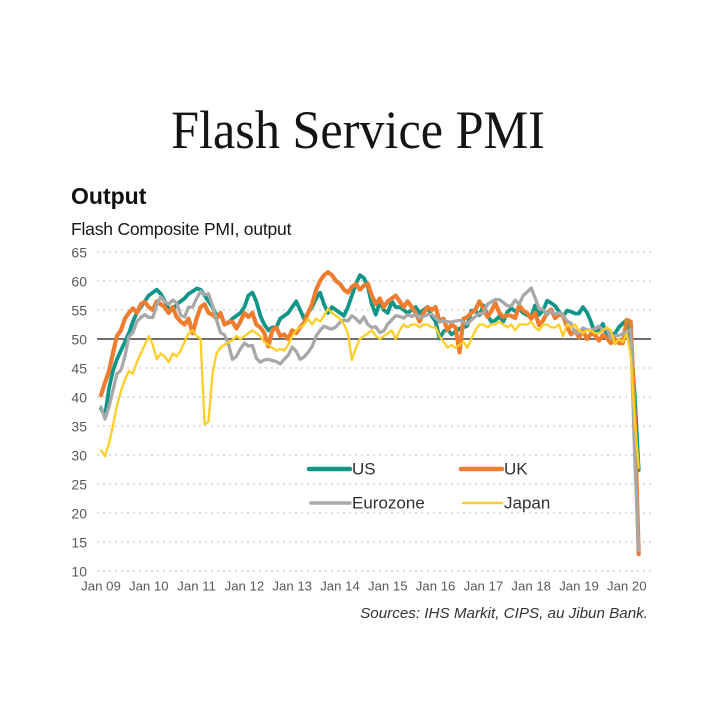 This screenshot has width=720, height=720. What do you see at coordinates (101, 586) in the screenshot?
I see `svg-text: Jan 09` at bounding box center [101, 586].